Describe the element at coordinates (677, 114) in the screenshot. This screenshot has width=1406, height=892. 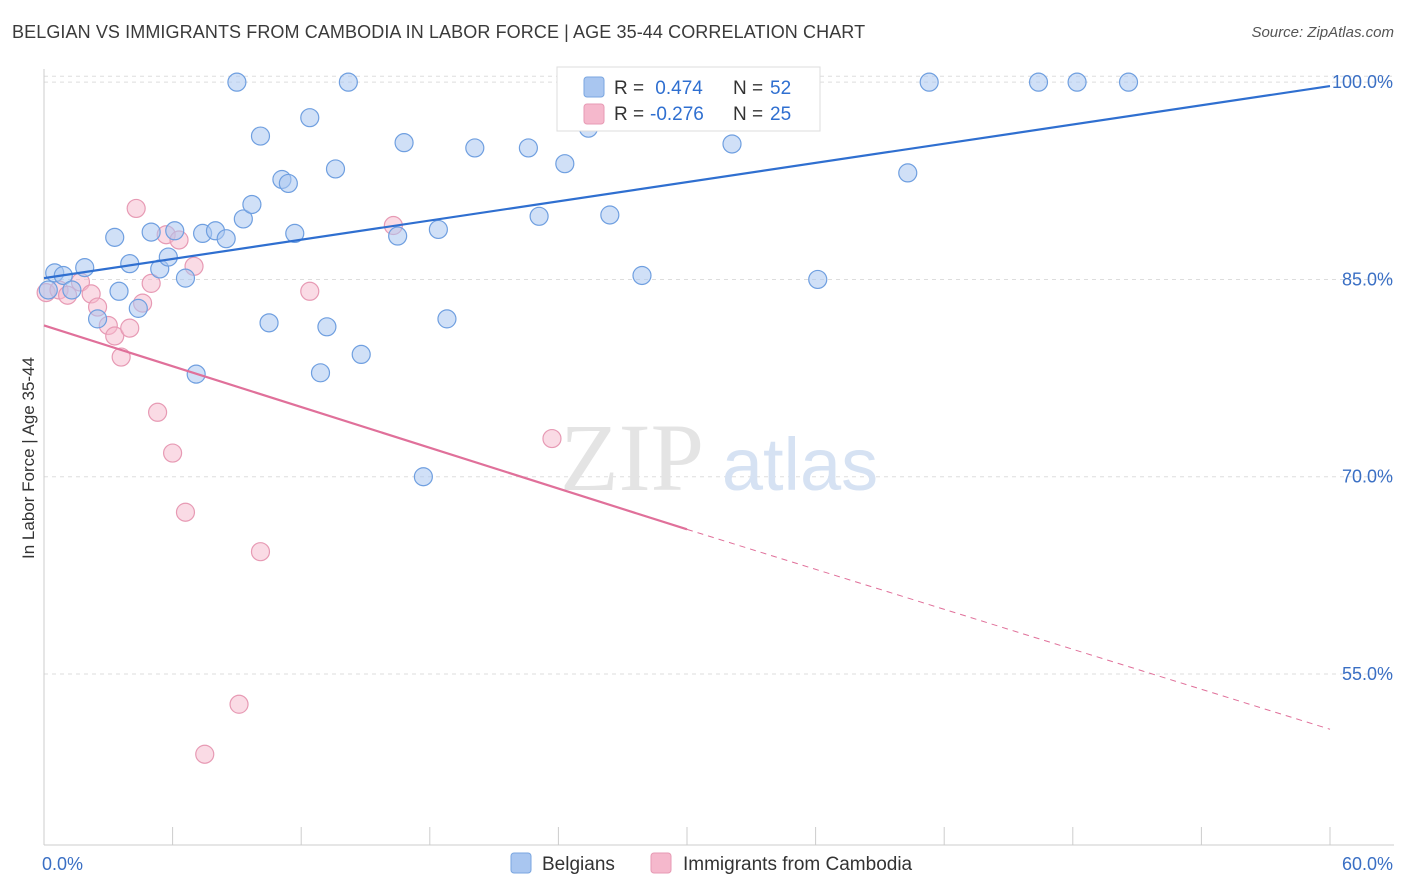
I see `legend-r-value-2: -0.276` at that location.